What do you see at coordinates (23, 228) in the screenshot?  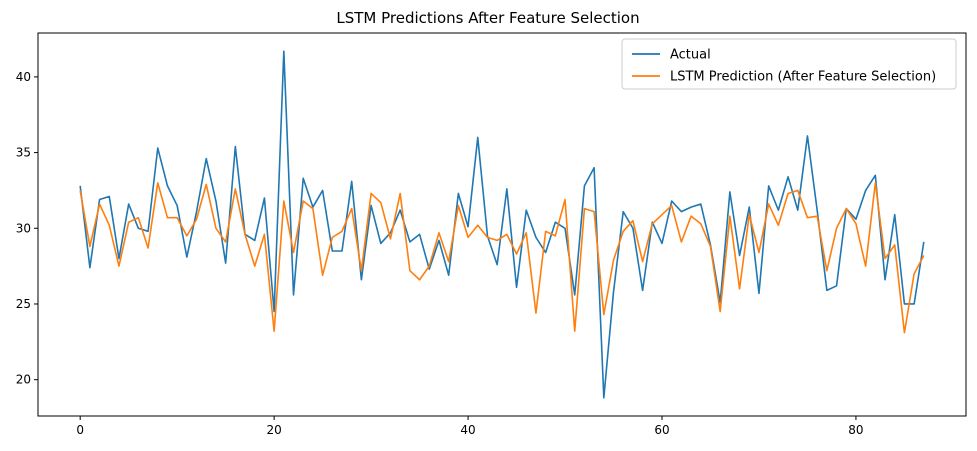 I see `y-tick-label: 30` at bounding box center [23, 228].